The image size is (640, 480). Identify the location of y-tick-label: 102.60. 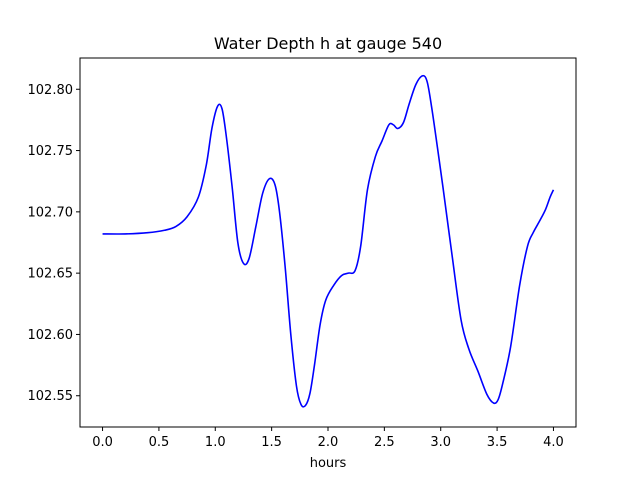
(51, 335).